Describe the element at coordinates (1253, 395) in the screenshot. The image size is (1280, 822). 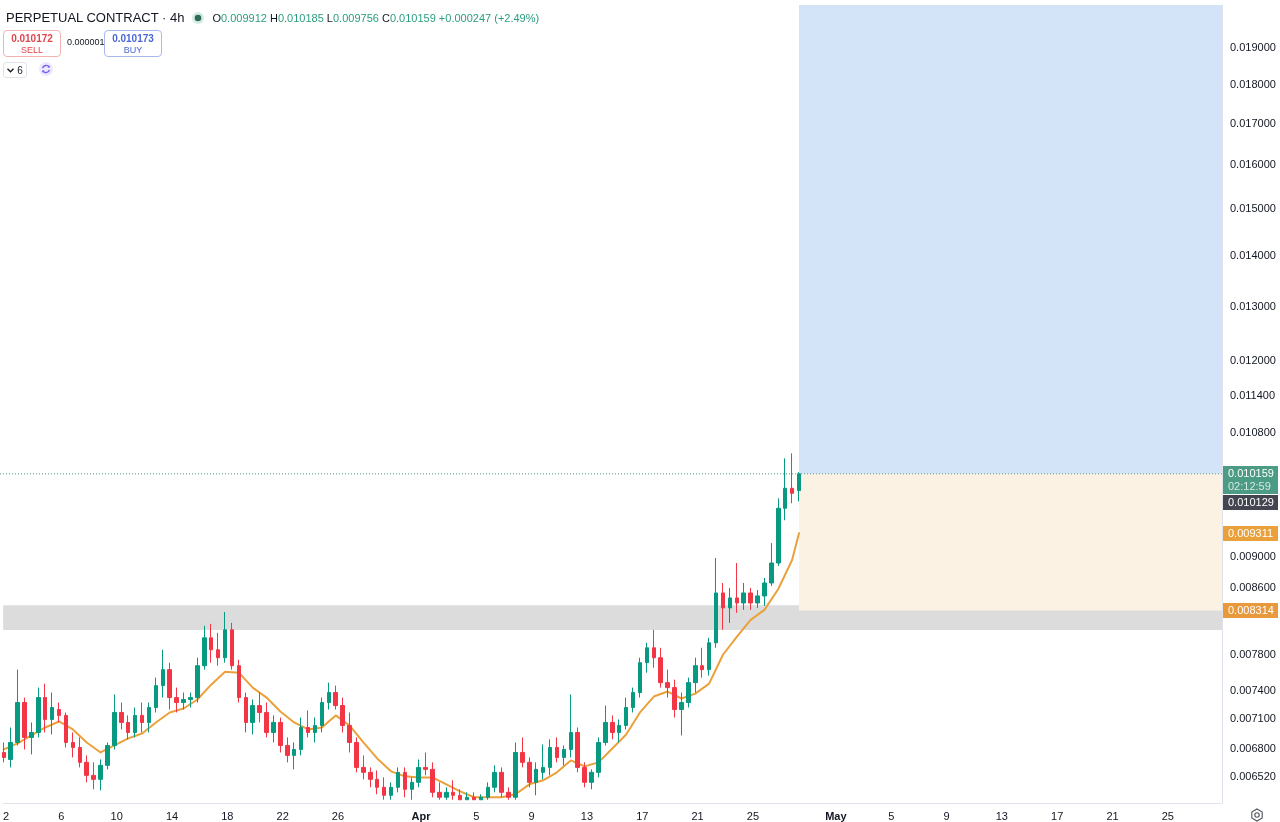
I see `y-tick-label: 0.011400` at that location.